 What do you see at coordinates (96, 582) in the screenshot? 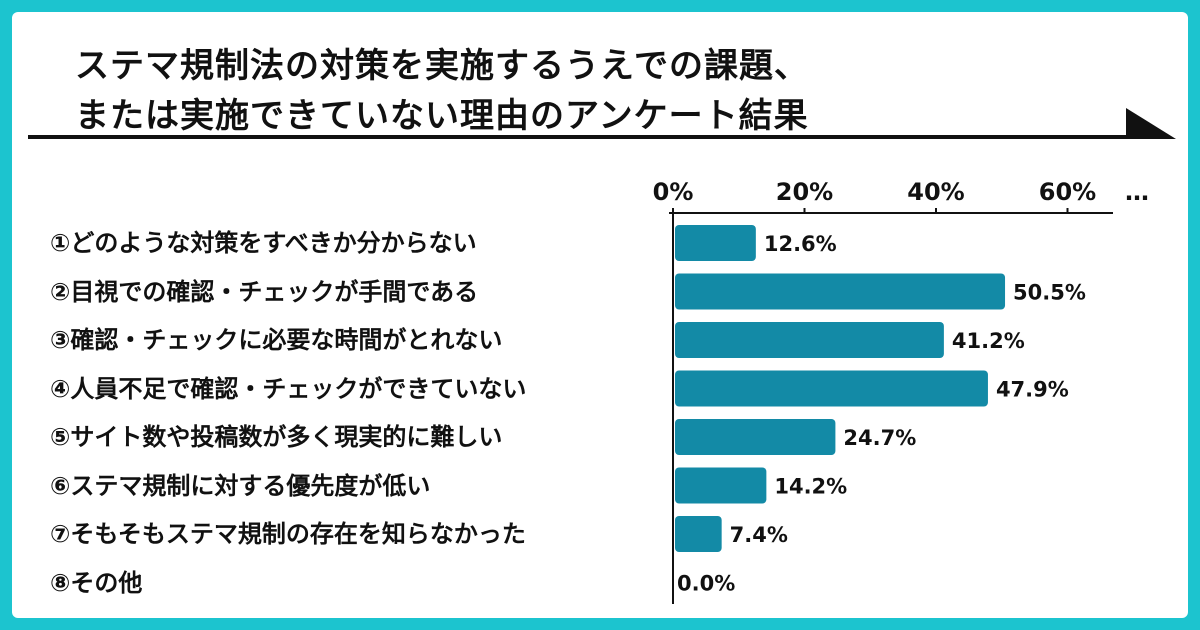
I see `category-label: ⑧その他` at bounding box center [96, 582].